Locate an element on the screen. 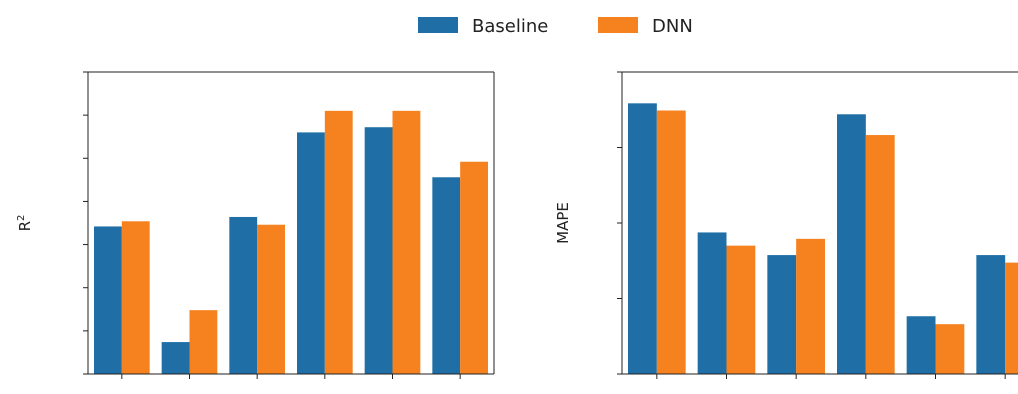 Image resolution: width=1018 pixels, height=394 pixels. mape-bar-dnn-2018 is located at coordinates (741, 309).